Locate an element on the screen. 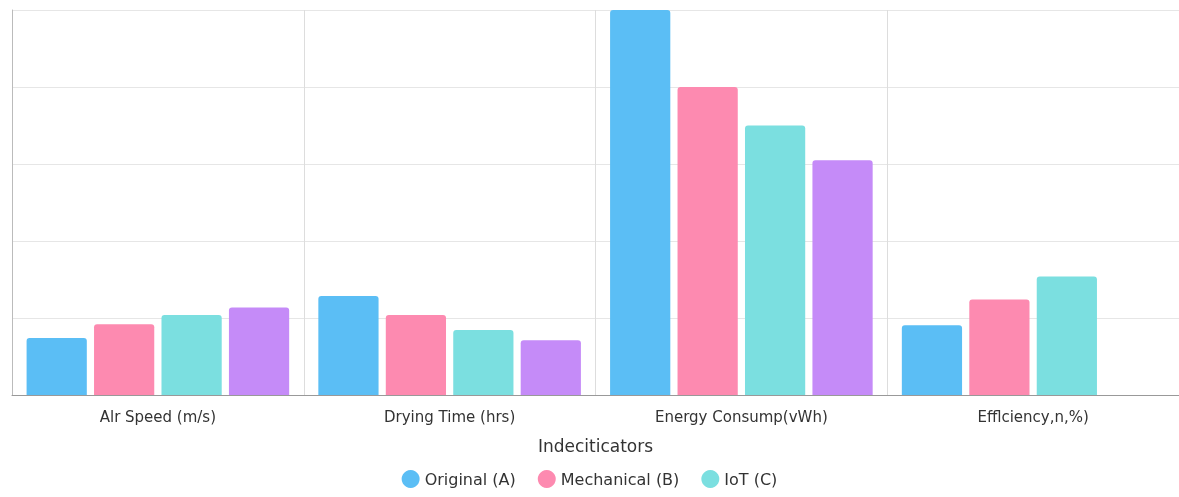 The image size is (1179, 497). x-tick-label: Energy Consump(vWh) is located at coordinates (741, 416).